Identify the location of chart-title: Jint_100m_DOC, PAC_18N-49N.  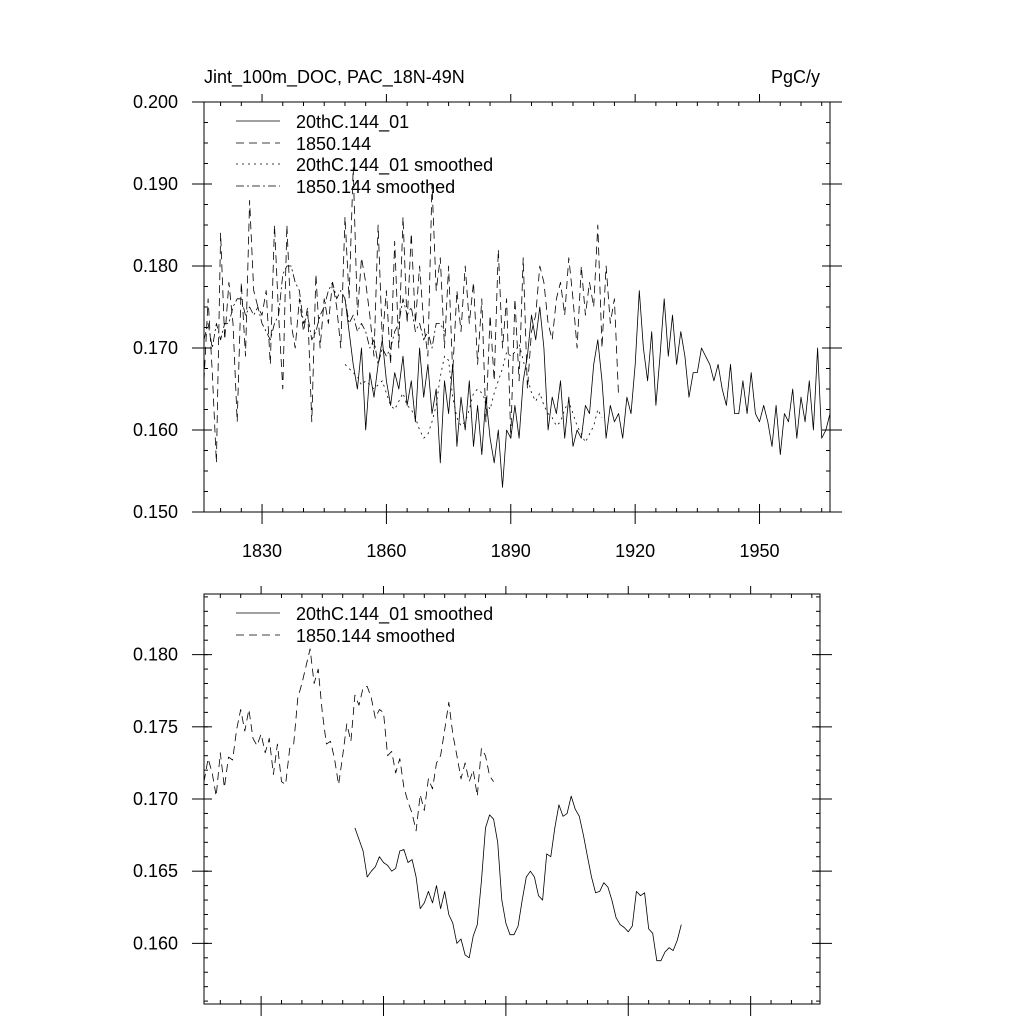
(334, 77).